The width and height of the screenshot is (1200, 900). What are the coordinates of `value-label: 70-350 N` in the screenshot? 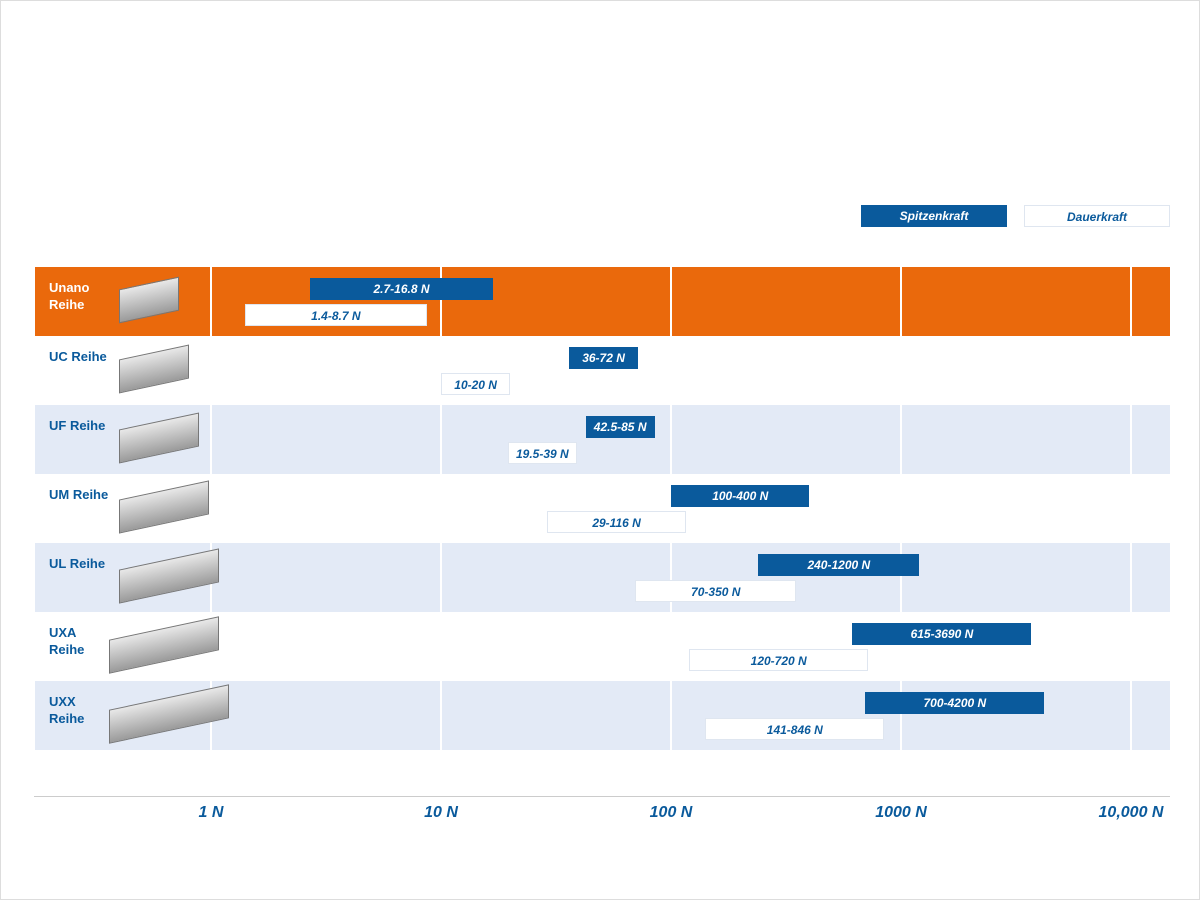 It's located at (716, 592).